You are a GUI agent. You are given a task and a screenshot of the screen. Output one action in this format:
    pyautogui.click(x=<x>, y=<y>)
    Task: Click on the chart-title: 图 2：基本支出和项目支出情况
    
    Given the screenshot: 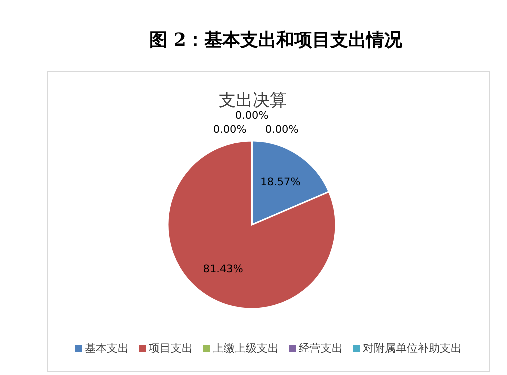 What is the action you would take?
    pyautogui.click(x=277, y=40)
    